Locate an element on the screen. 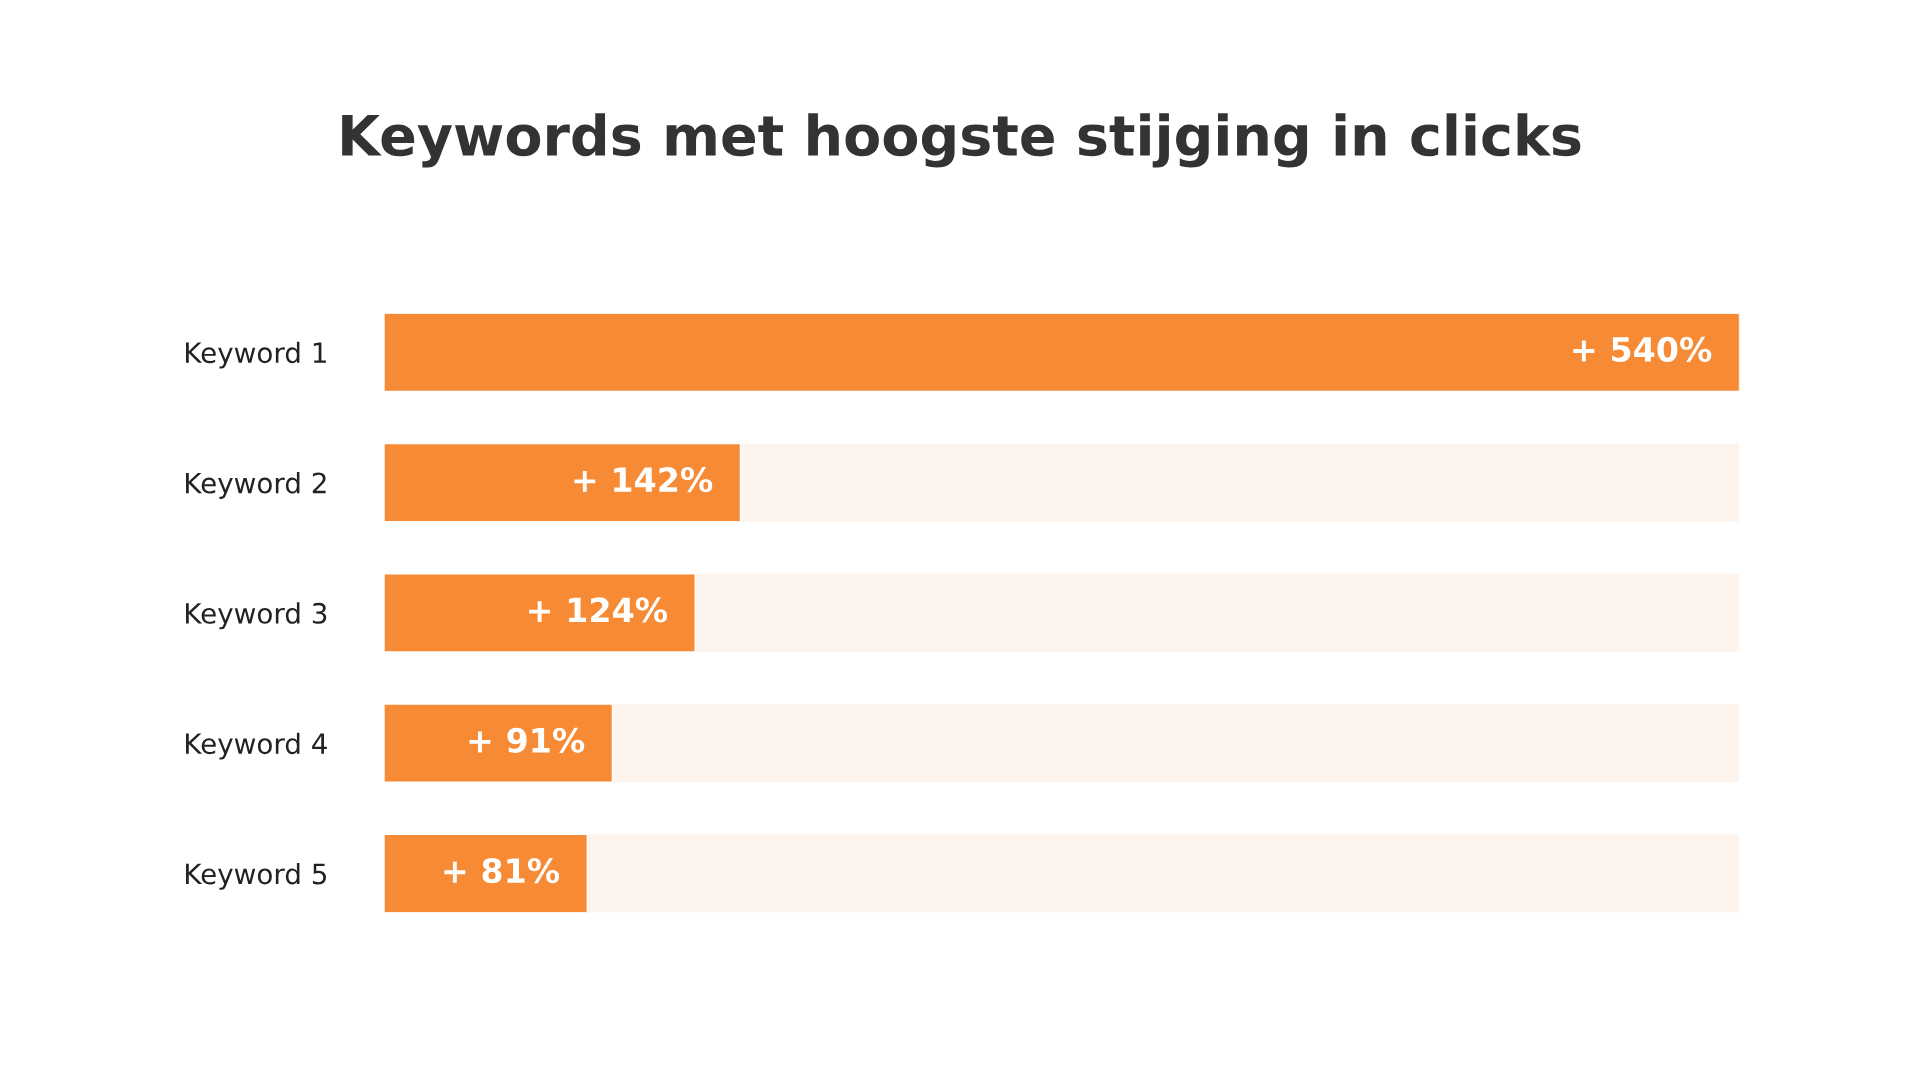  y-tick-label: Keyword 4 is located at coordinates (256, 746).